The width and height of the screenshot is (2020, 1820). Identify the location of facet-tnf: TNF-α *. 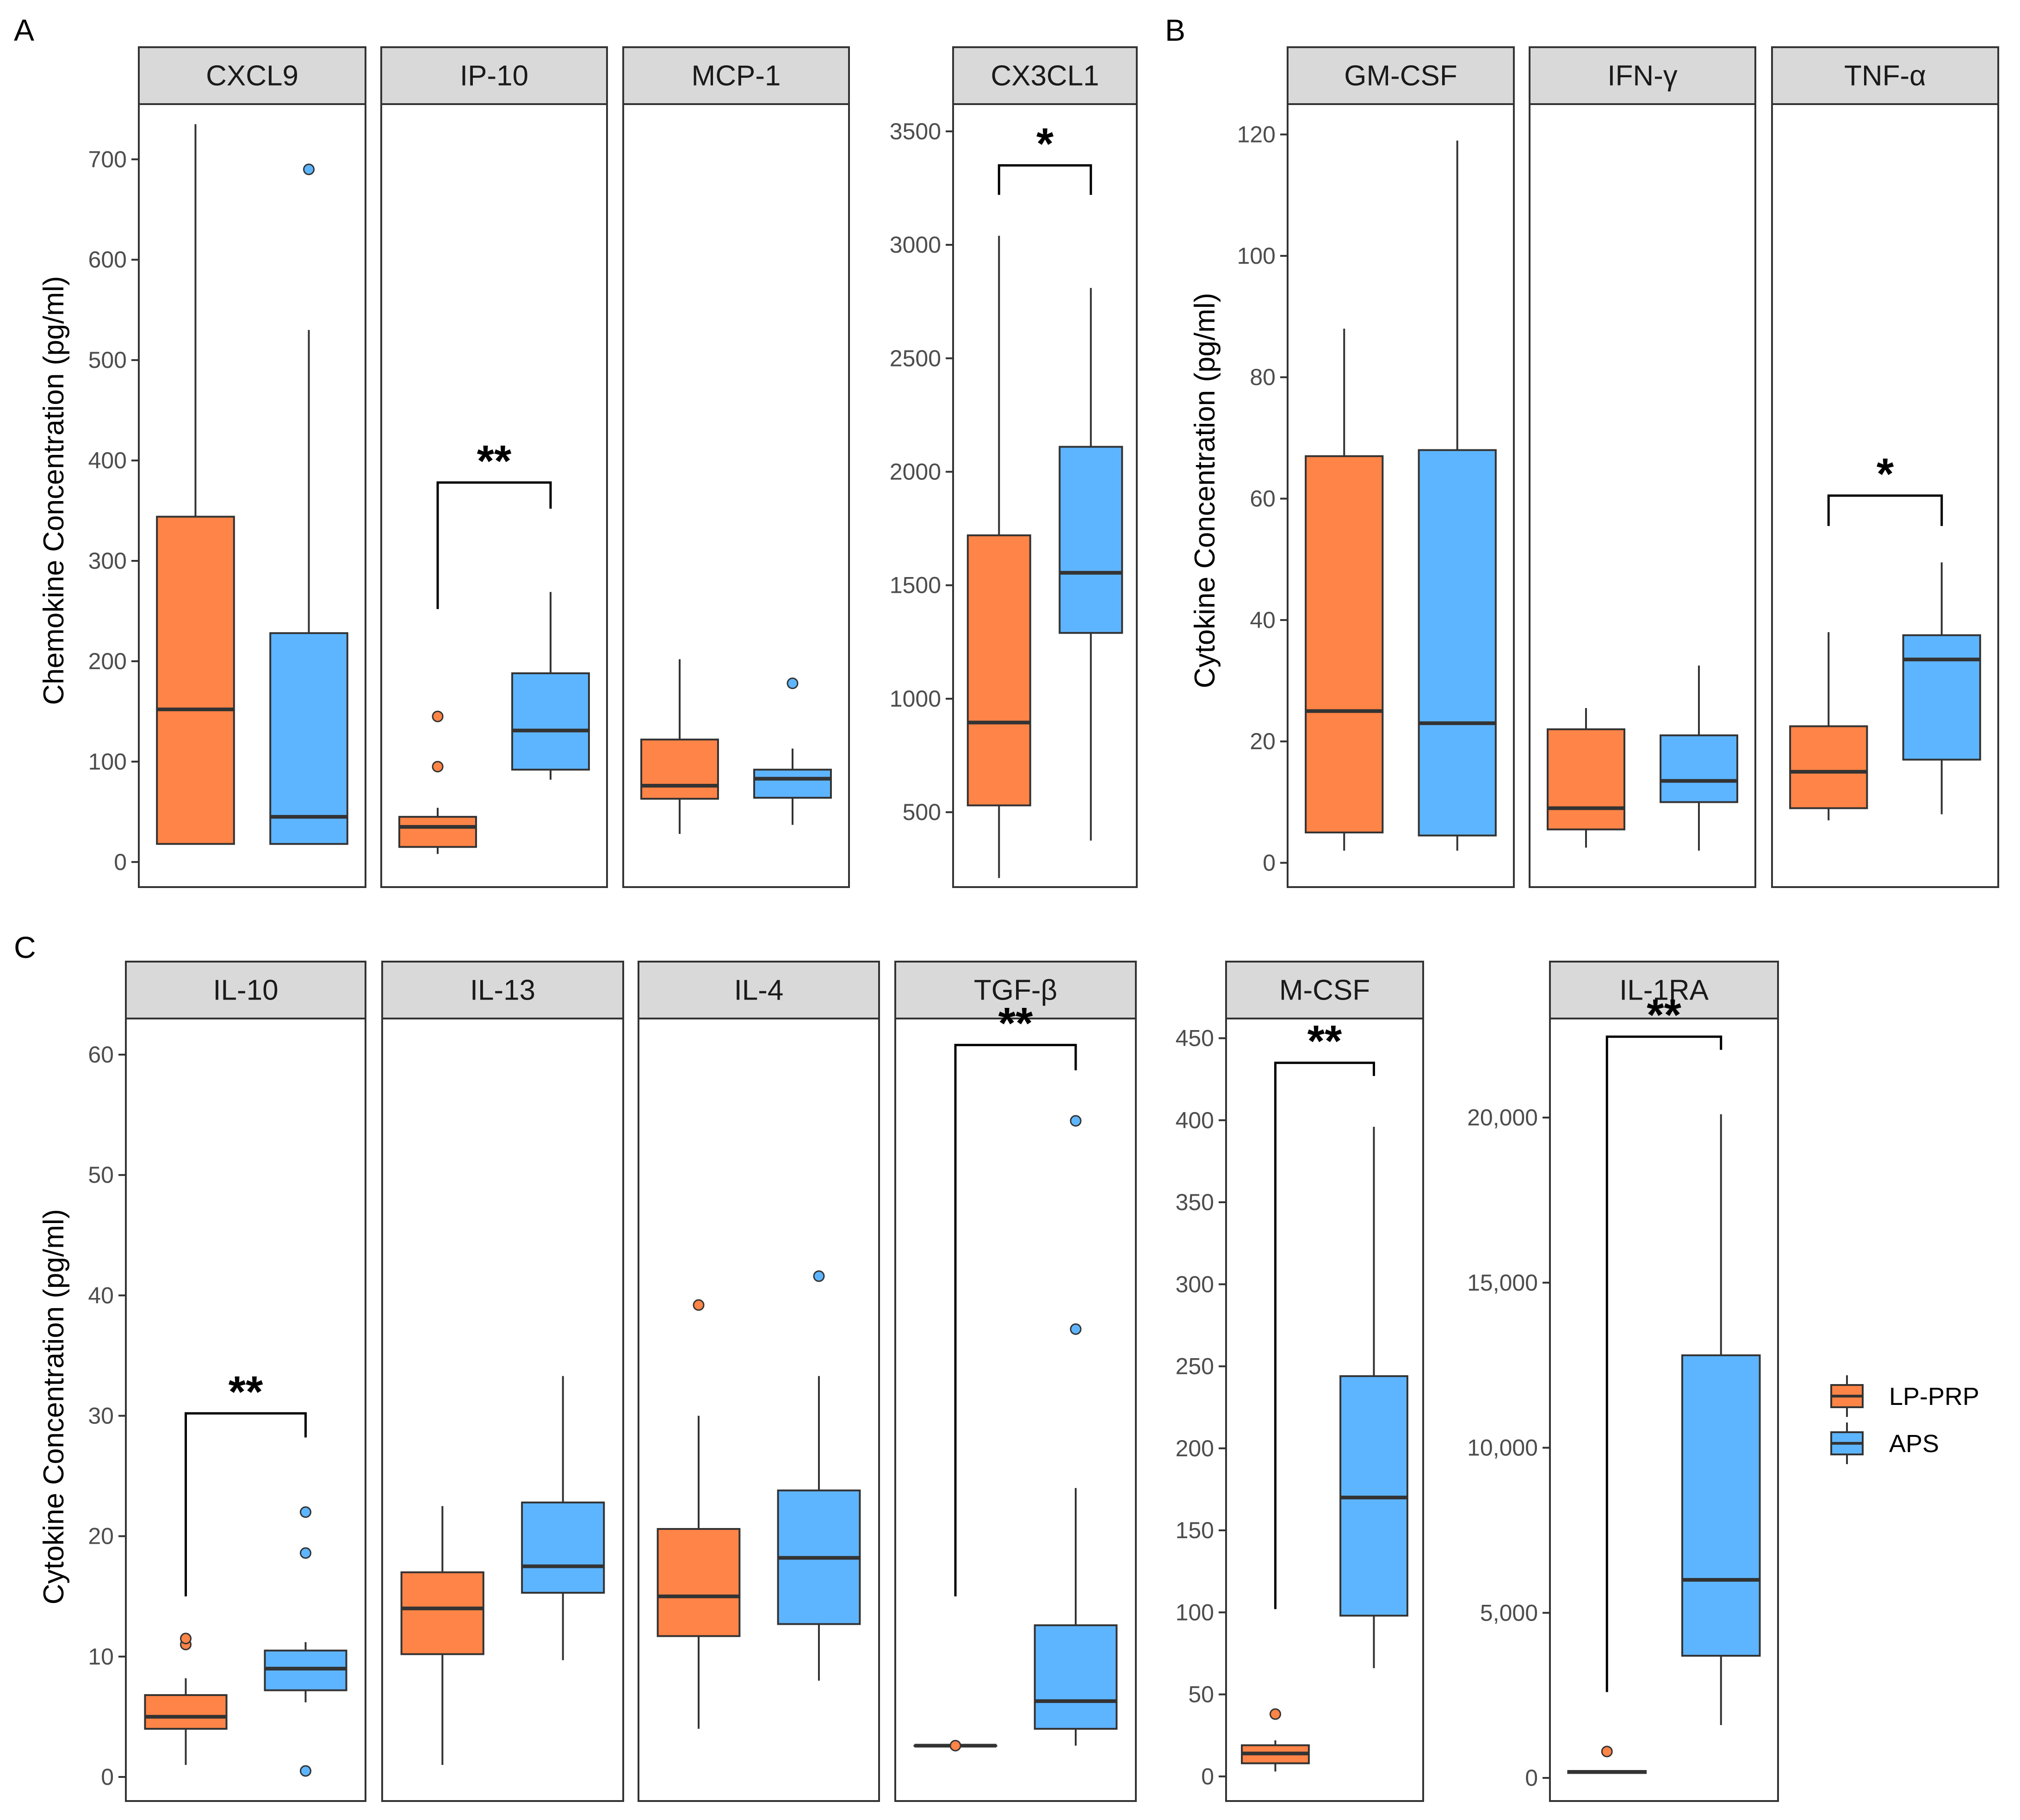
(1885, 467).